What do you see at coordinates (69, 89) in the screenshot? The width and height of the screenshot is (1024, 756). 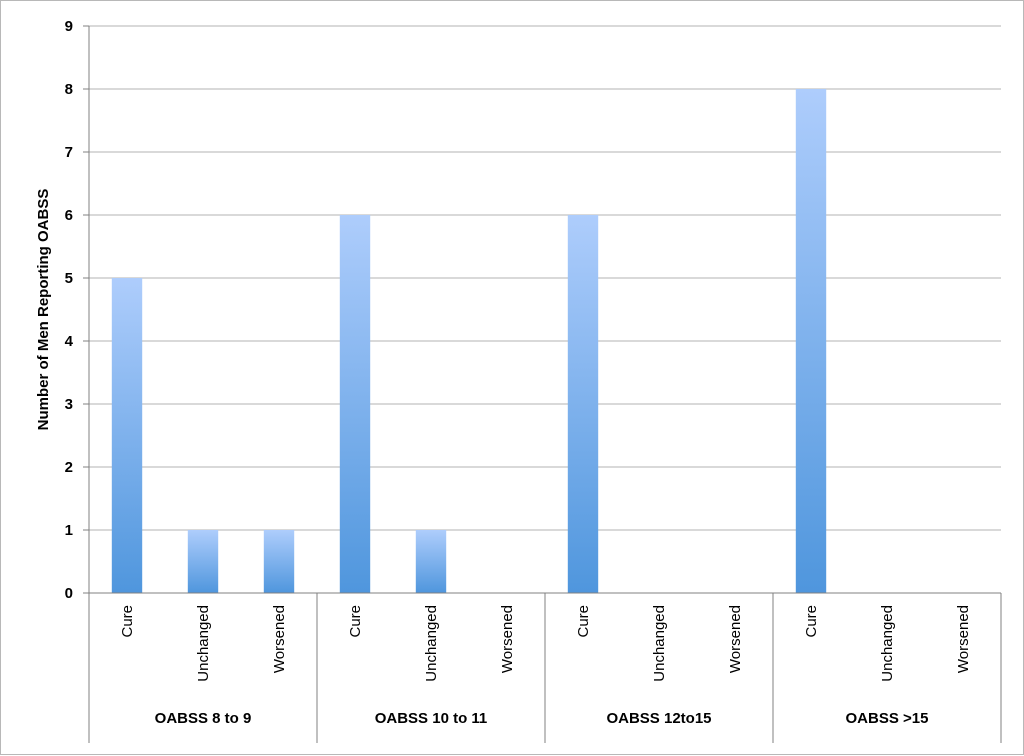 I see `y-tick-label: 8` at bounding box center [69, 89].